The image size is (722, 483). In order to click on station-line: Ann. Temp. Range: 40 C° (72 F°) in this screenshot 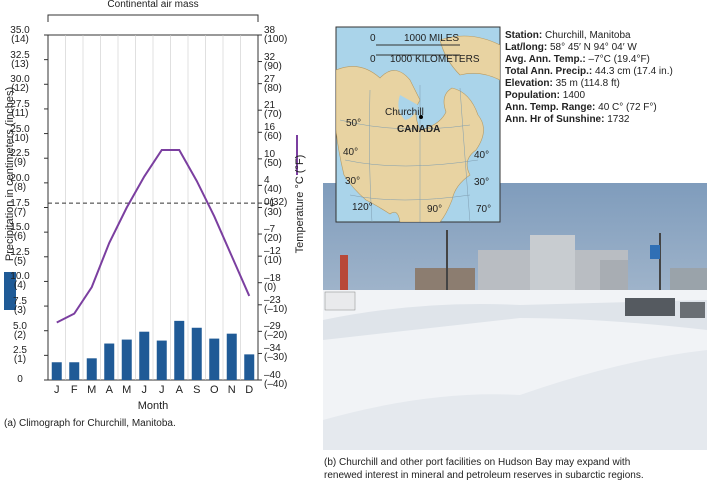, I will do `click(581, 107)`.